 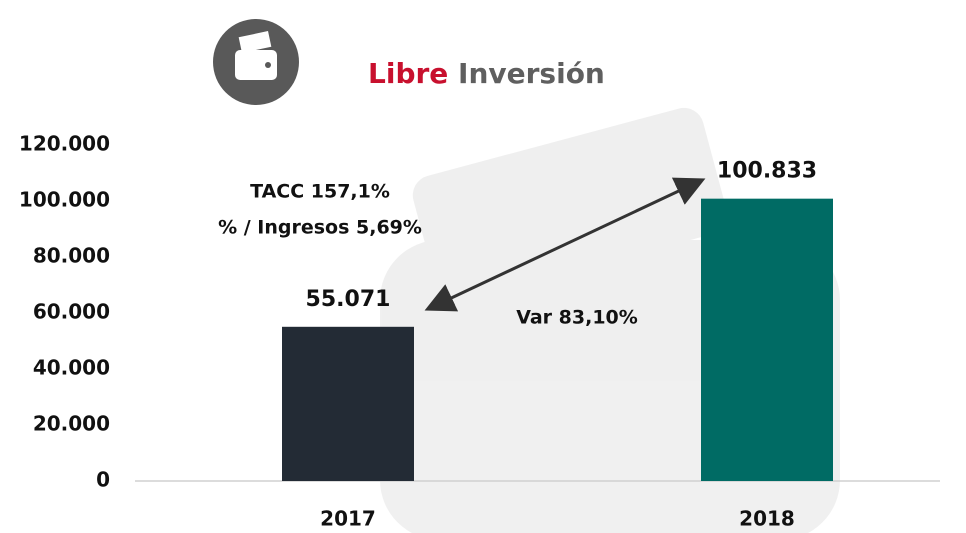 I want to click on y-tick-label: 100.000, so click(x=64, y=200).